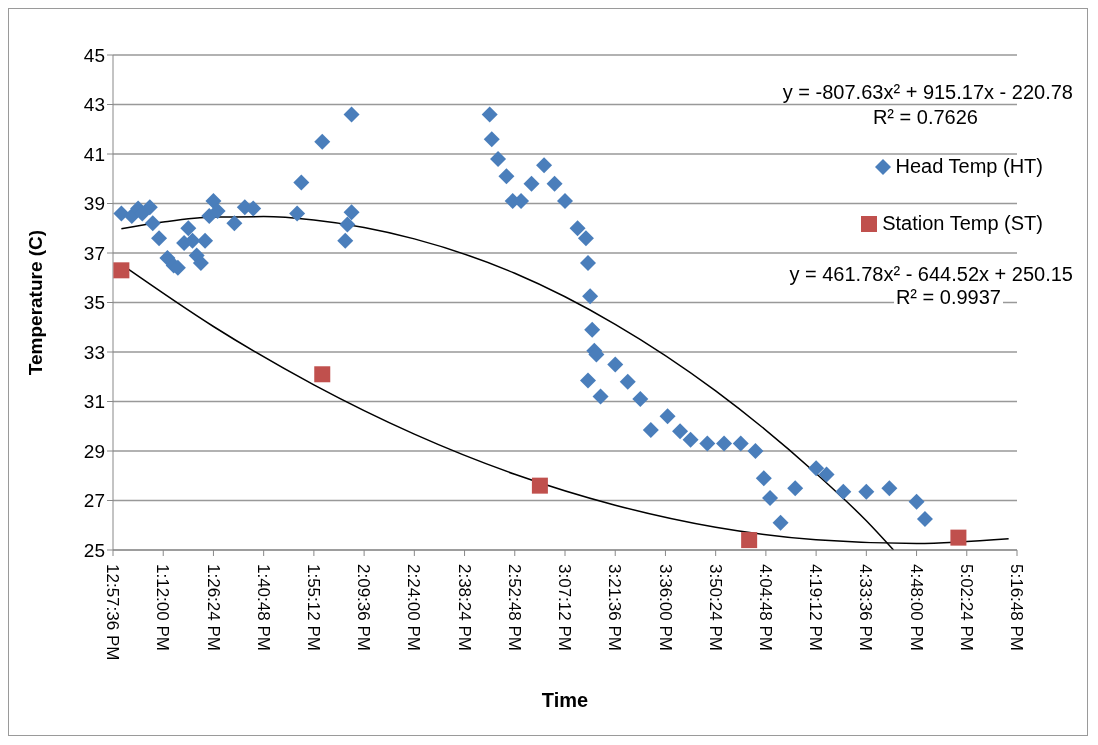 The width and height of the screenshot is (1098, 745). I want to click on y-tick-label: 39, so click(94, 204).